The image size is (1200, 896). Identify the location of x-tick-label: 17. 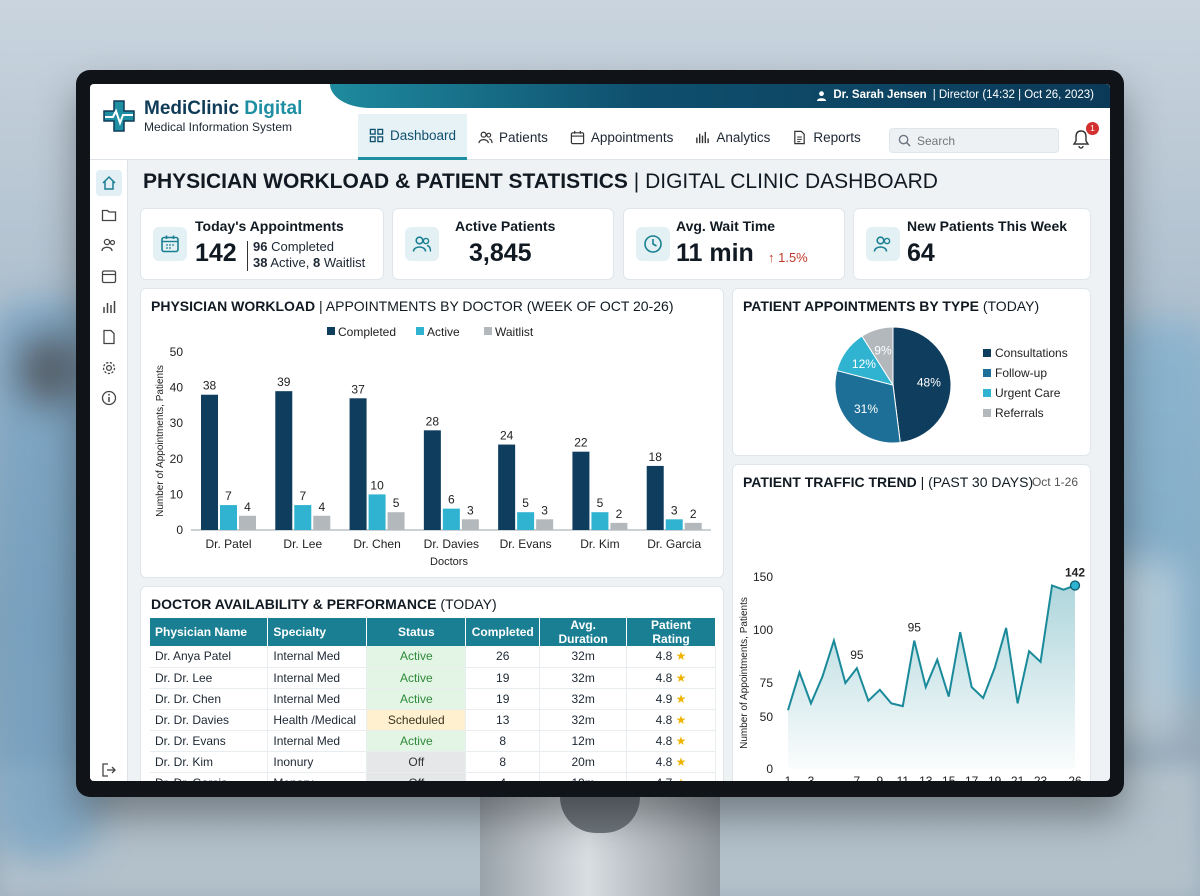
(972, 777).